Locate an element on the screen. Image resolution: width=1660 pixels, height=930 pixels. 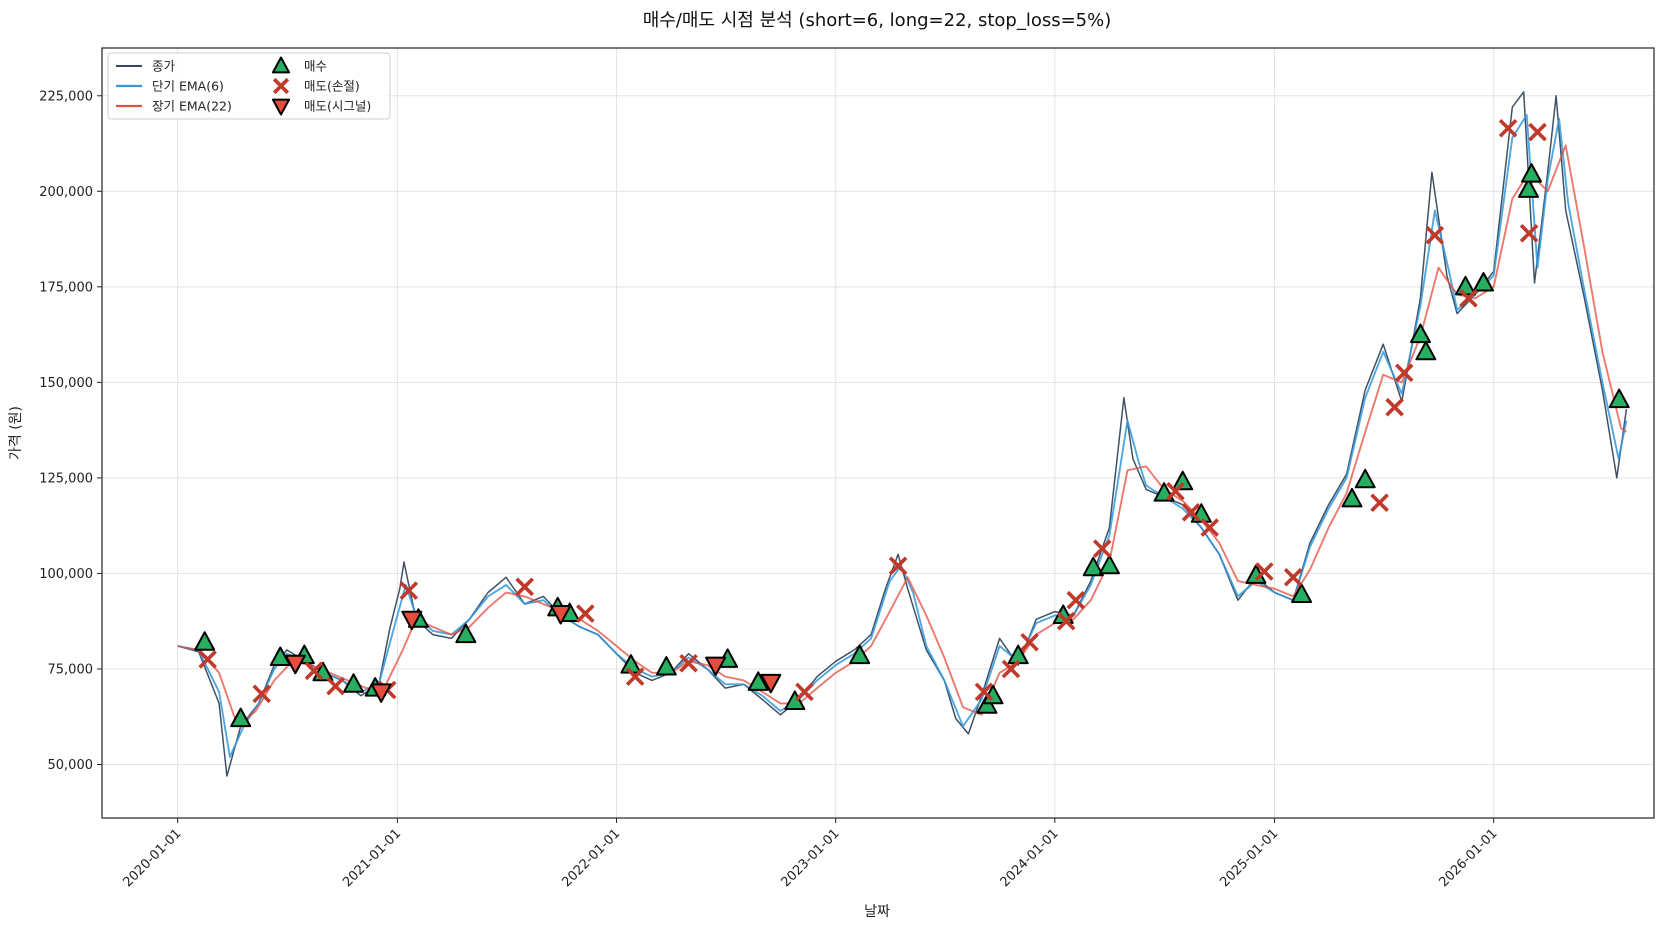
legend-label: 매도(손절) is located at coordinates (332, 86).